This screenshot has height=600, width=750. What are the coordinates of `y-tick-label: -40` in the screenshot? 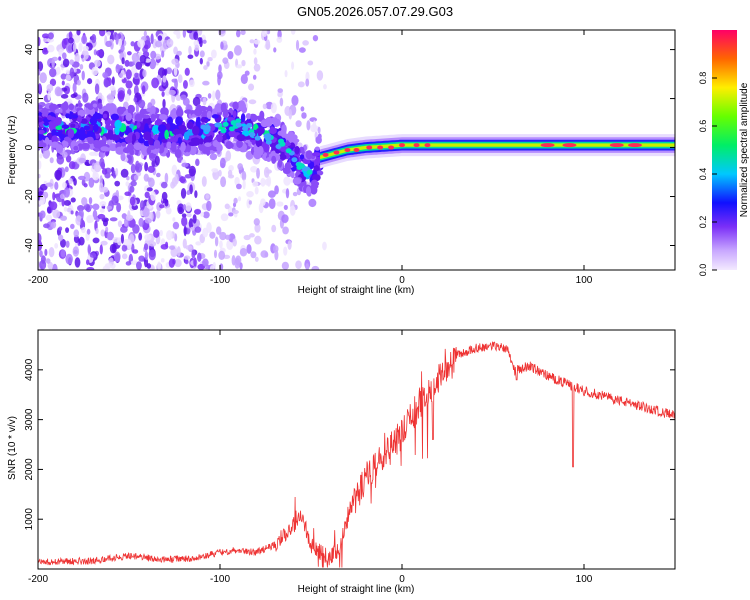 It's located at (29, 245).